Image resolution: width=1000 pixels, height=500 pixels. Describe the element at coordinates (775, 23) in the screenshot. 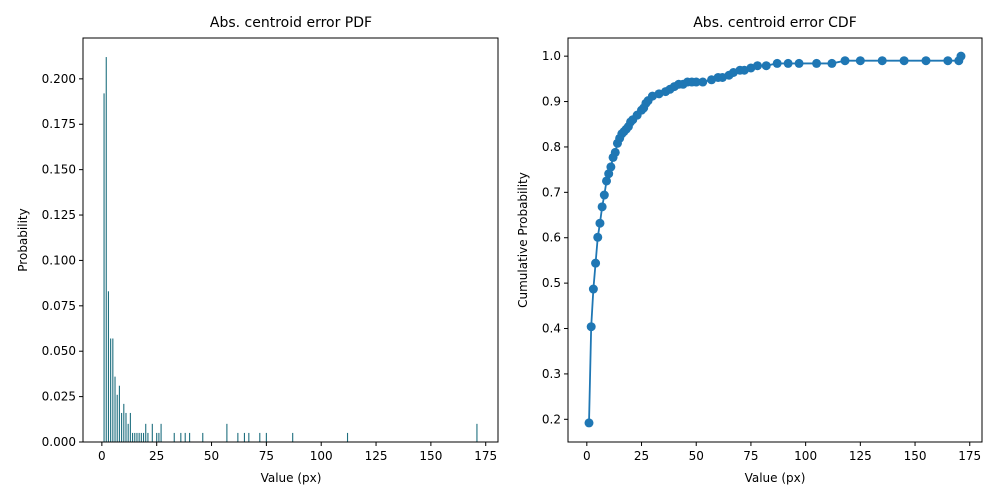

I see `cdf-title: Abs. centroid error CDF` at that location.